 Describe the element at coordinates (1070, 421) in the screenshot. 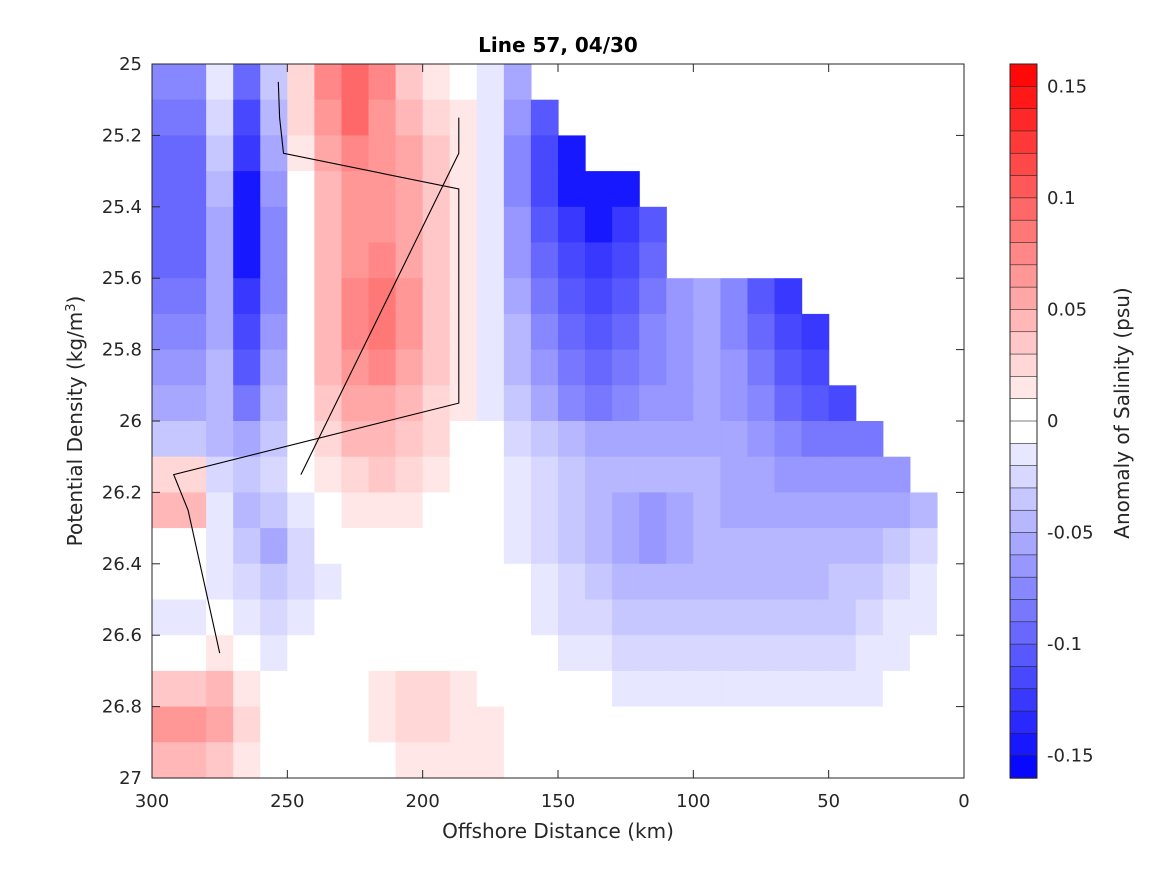

I see `colorbar-ticks: 0.15 0.1 0.05 0 -0.05 -0.1 -0.15` at that location.